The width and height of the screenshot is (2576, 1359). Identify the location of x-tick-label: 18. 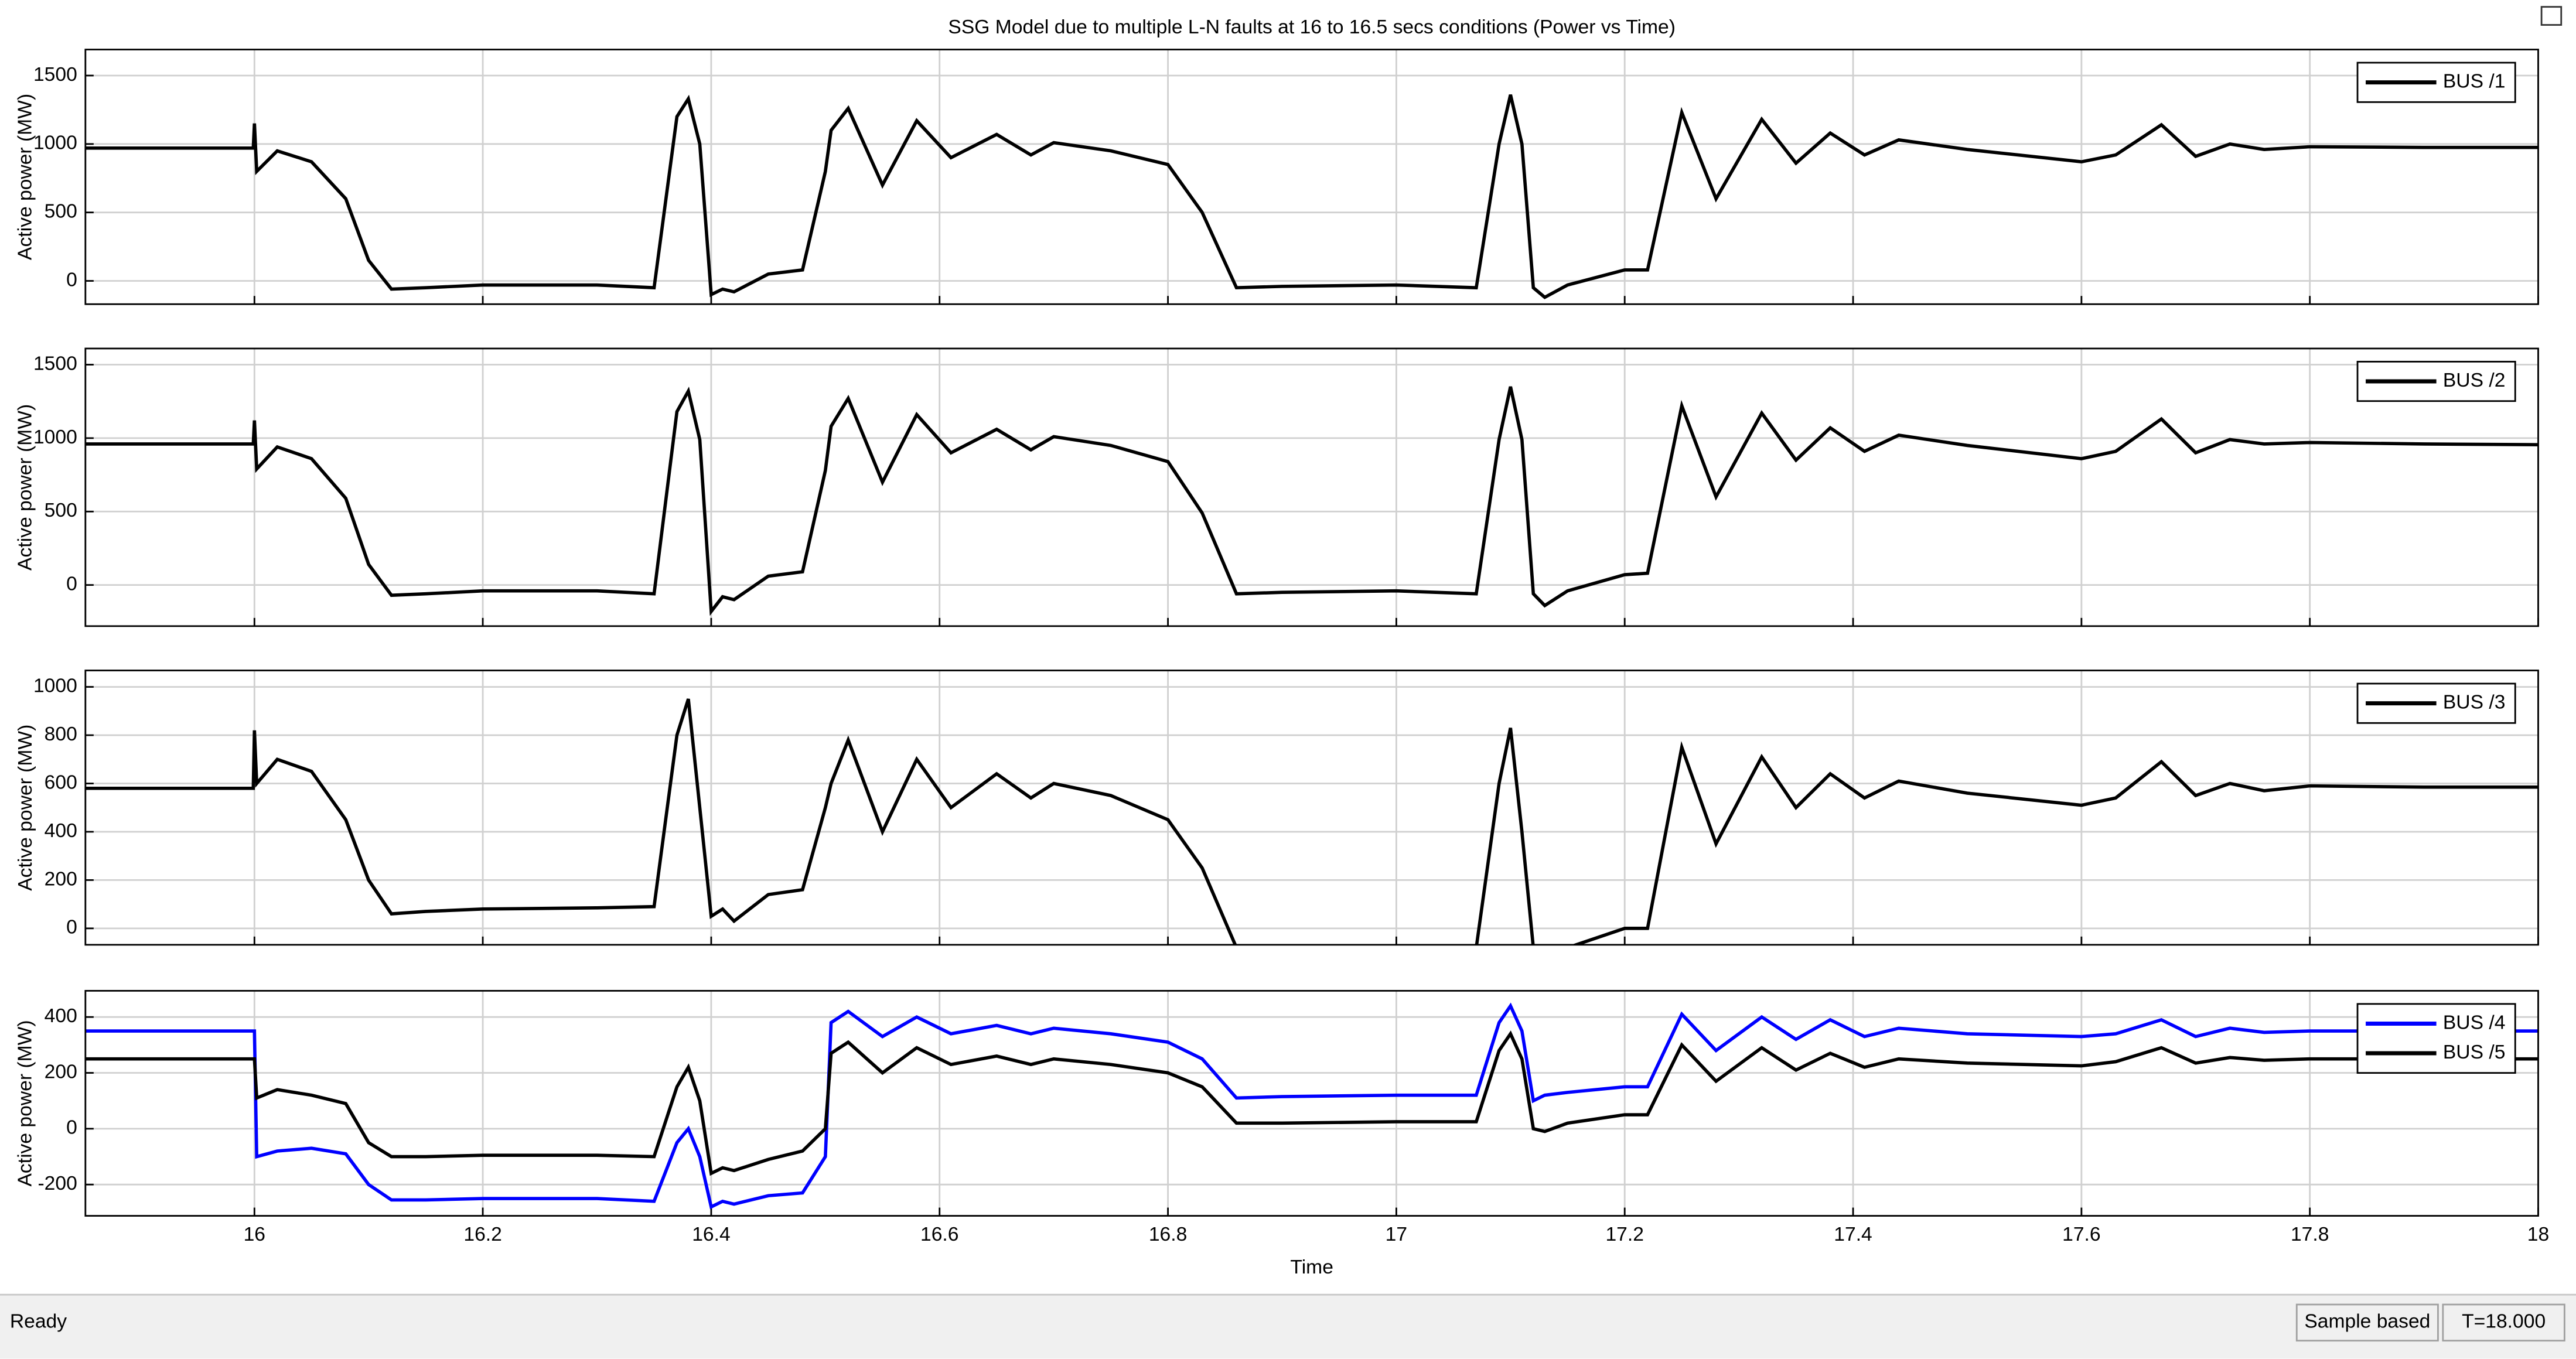
(2538, 1234).